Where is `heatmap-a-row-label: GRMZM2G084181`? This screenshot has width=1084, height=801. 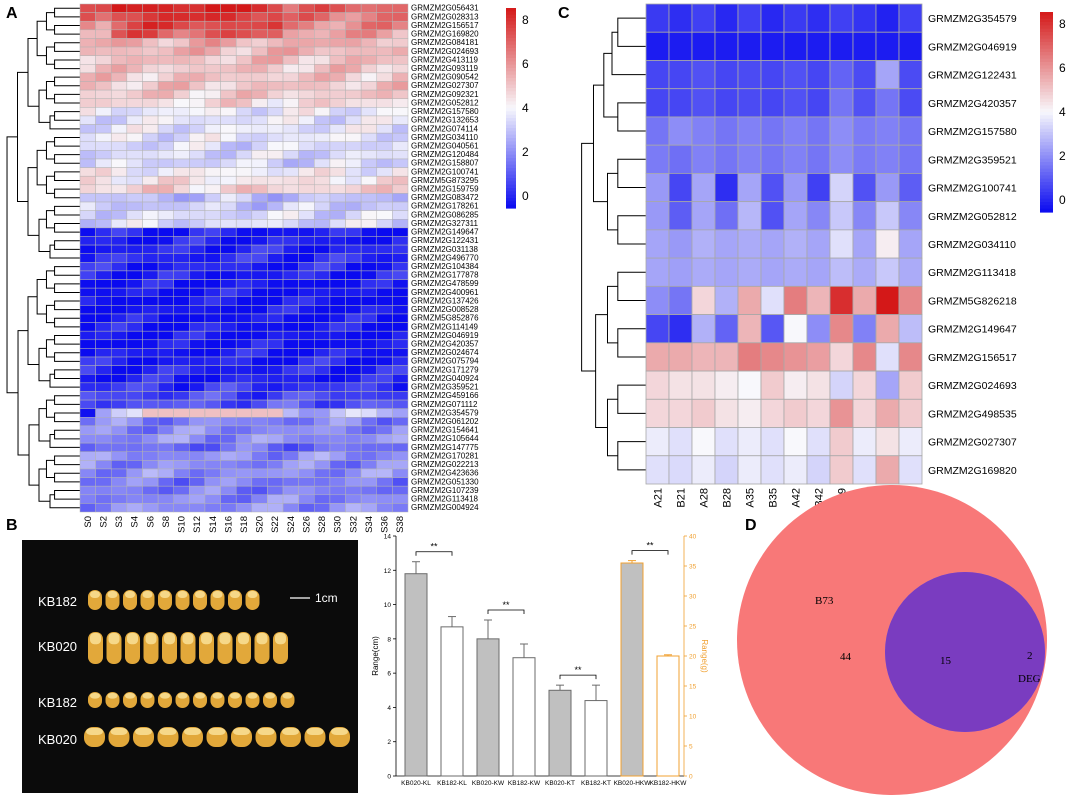
heatmap-a-row-label: GRMZM2G084181 is located at coordinates (445, 42).